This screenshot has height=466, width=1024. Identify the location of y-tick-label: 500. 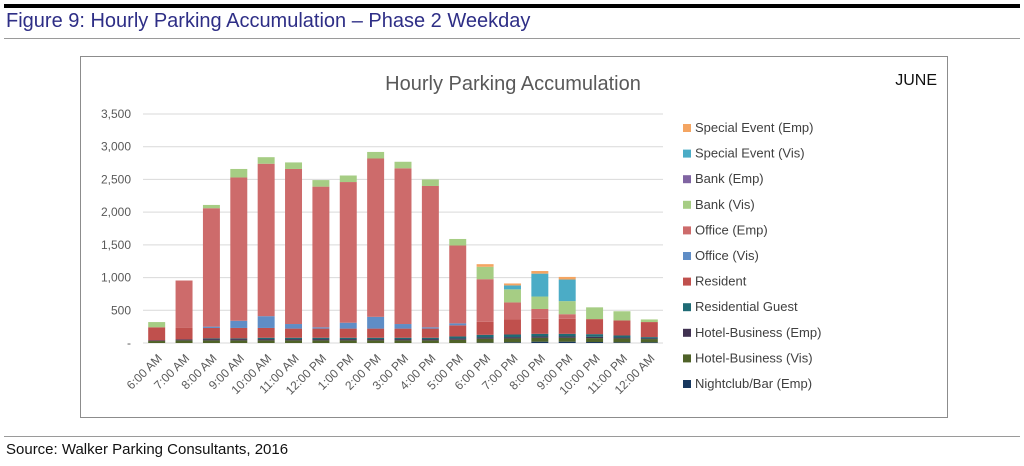
(121, 310).